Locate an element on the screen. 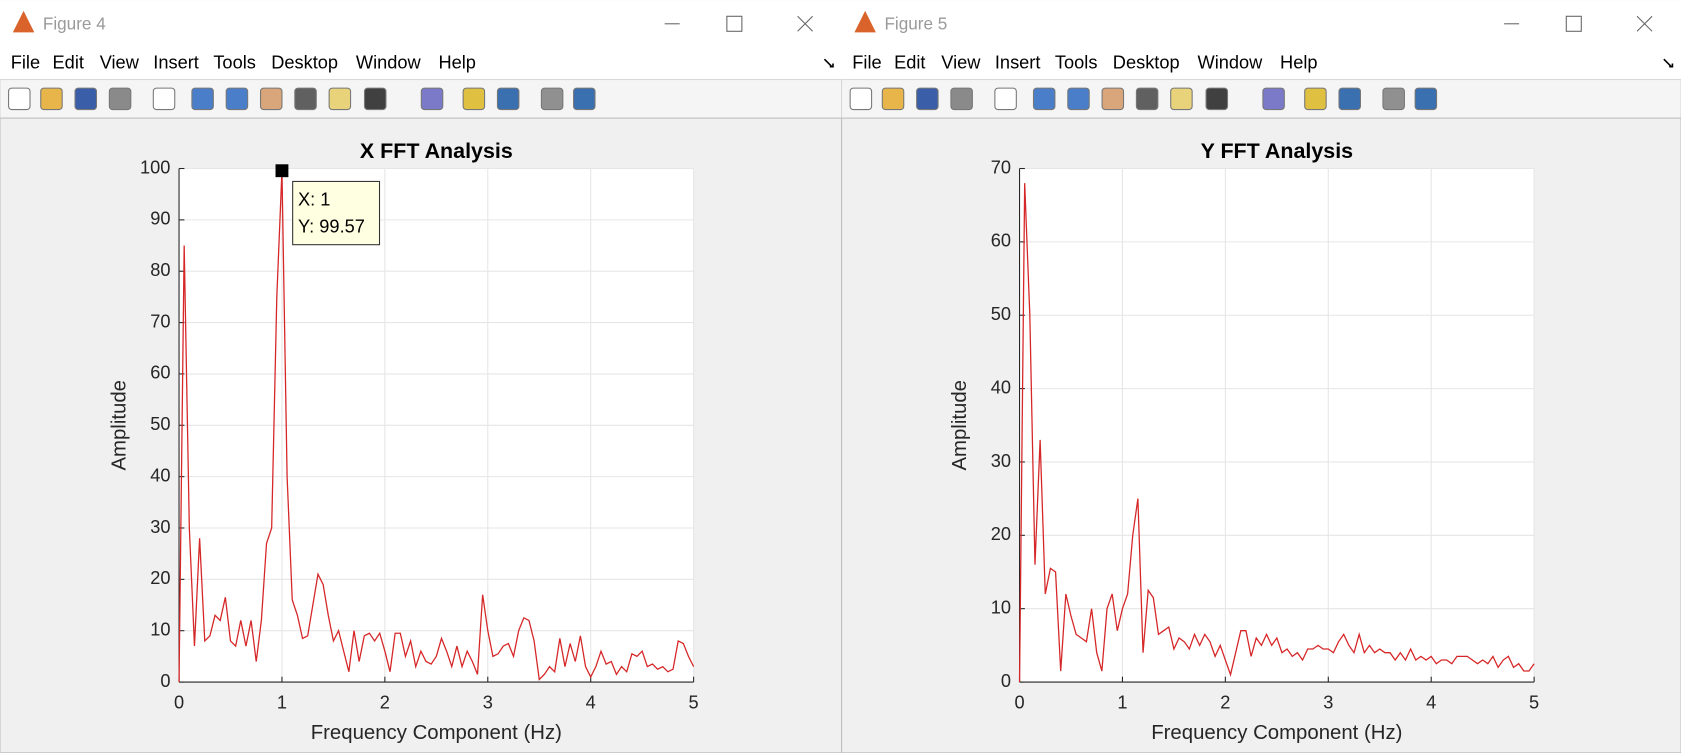 This screenshot has height=753, width=1681. y-tick-label: 80 is located at coordinates (160, 270).